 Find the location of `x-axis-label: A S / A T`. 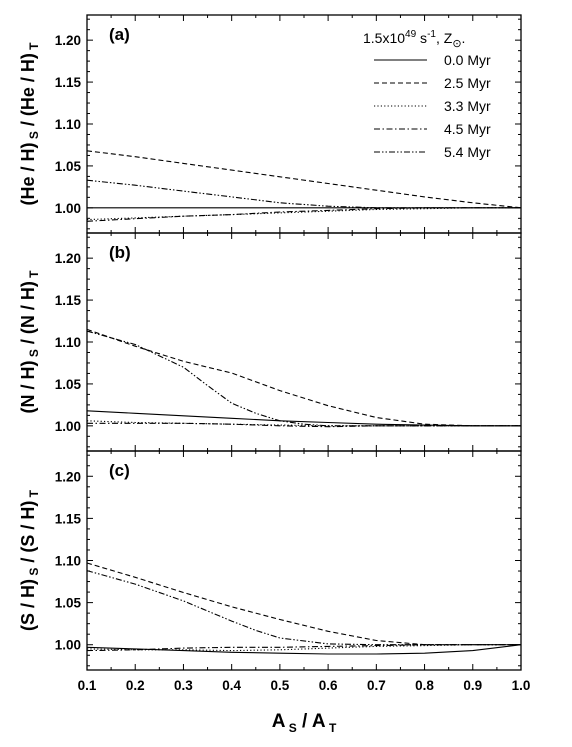

x-axis-label: A S / A T is located at coordinates (304, 723).